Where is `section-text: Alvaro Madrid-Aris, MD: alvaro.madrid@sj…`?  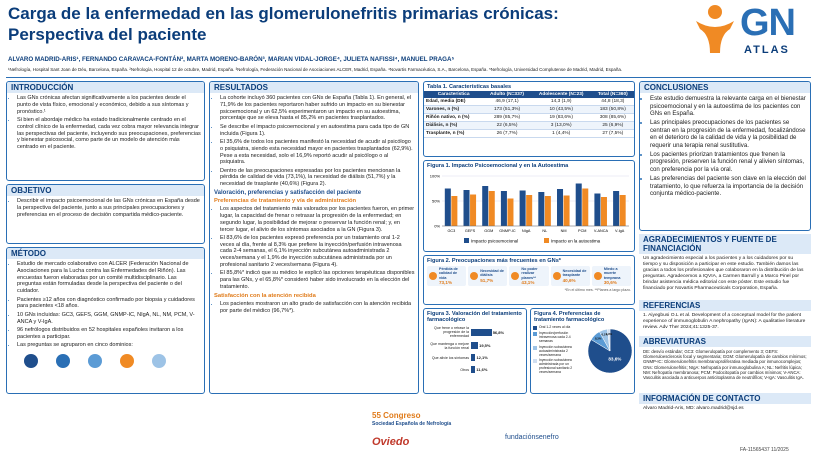
section-text: Alvaro Madrid-Aris, MD: alvaro.madrid@sj… is located at coordinates (693, 408).